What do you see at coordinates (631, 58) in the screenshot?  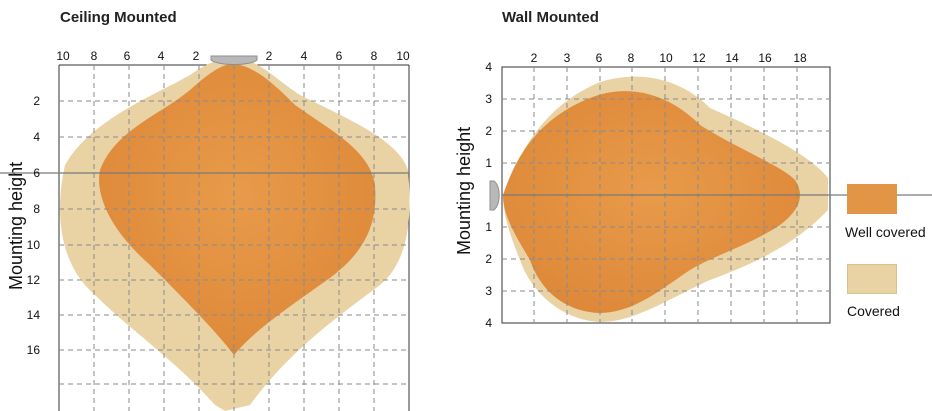 I see `wall-x-tick: 8` at bounding box center [631, 58].